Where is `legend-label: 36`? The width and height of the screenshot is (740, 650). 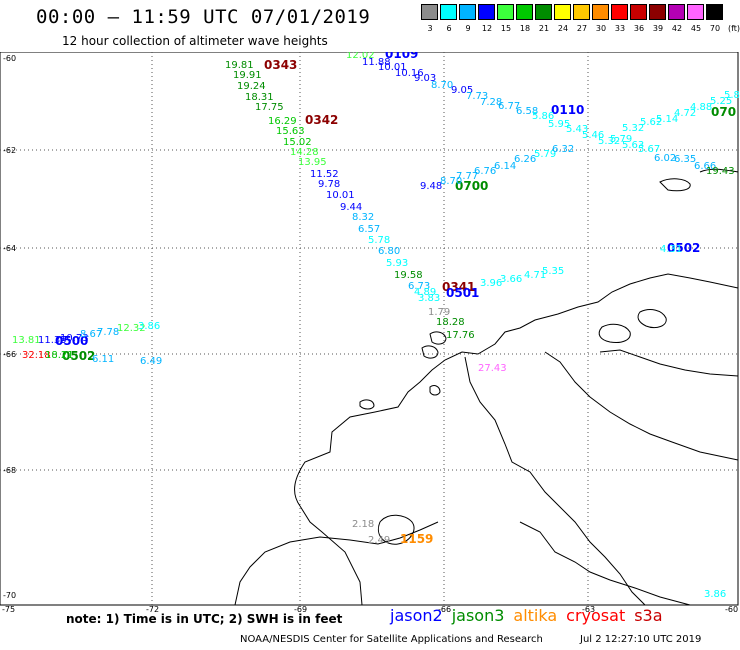 legend-label: 36 is located at coordinates (639, 28).